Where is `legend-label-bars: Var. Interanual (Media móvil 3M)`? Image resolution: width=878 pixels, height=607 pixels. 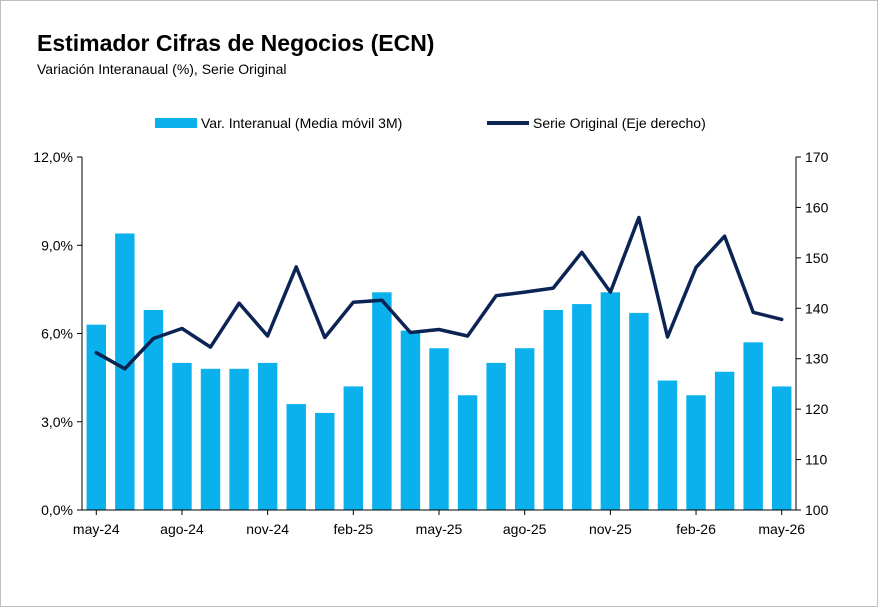
legend-label-bars: Var. Interanual (Media móvil 3M) is located at coordinates (302, 123).